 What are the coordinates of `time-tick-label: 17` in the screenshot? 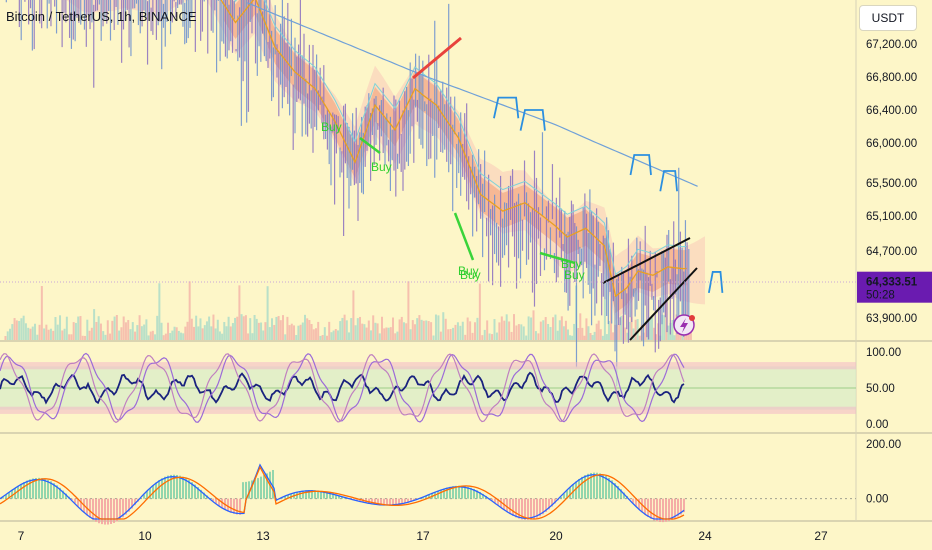 It's located at (423, 536).